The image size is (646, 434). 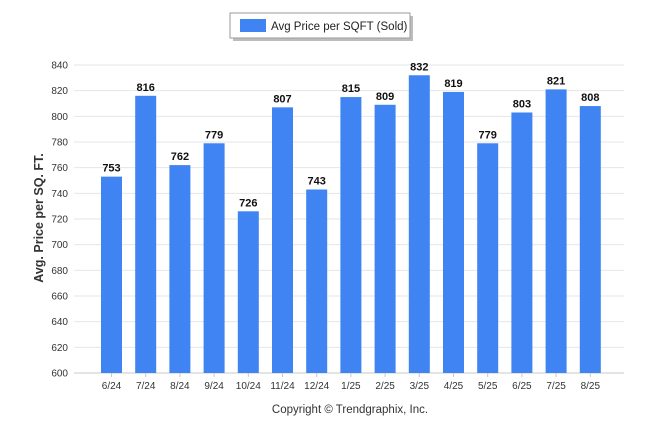 I want to click on y-axis-ticks: 600 620 640 660 680 700 720 740 760 780 800 820 840, so click(x=59, y=220).